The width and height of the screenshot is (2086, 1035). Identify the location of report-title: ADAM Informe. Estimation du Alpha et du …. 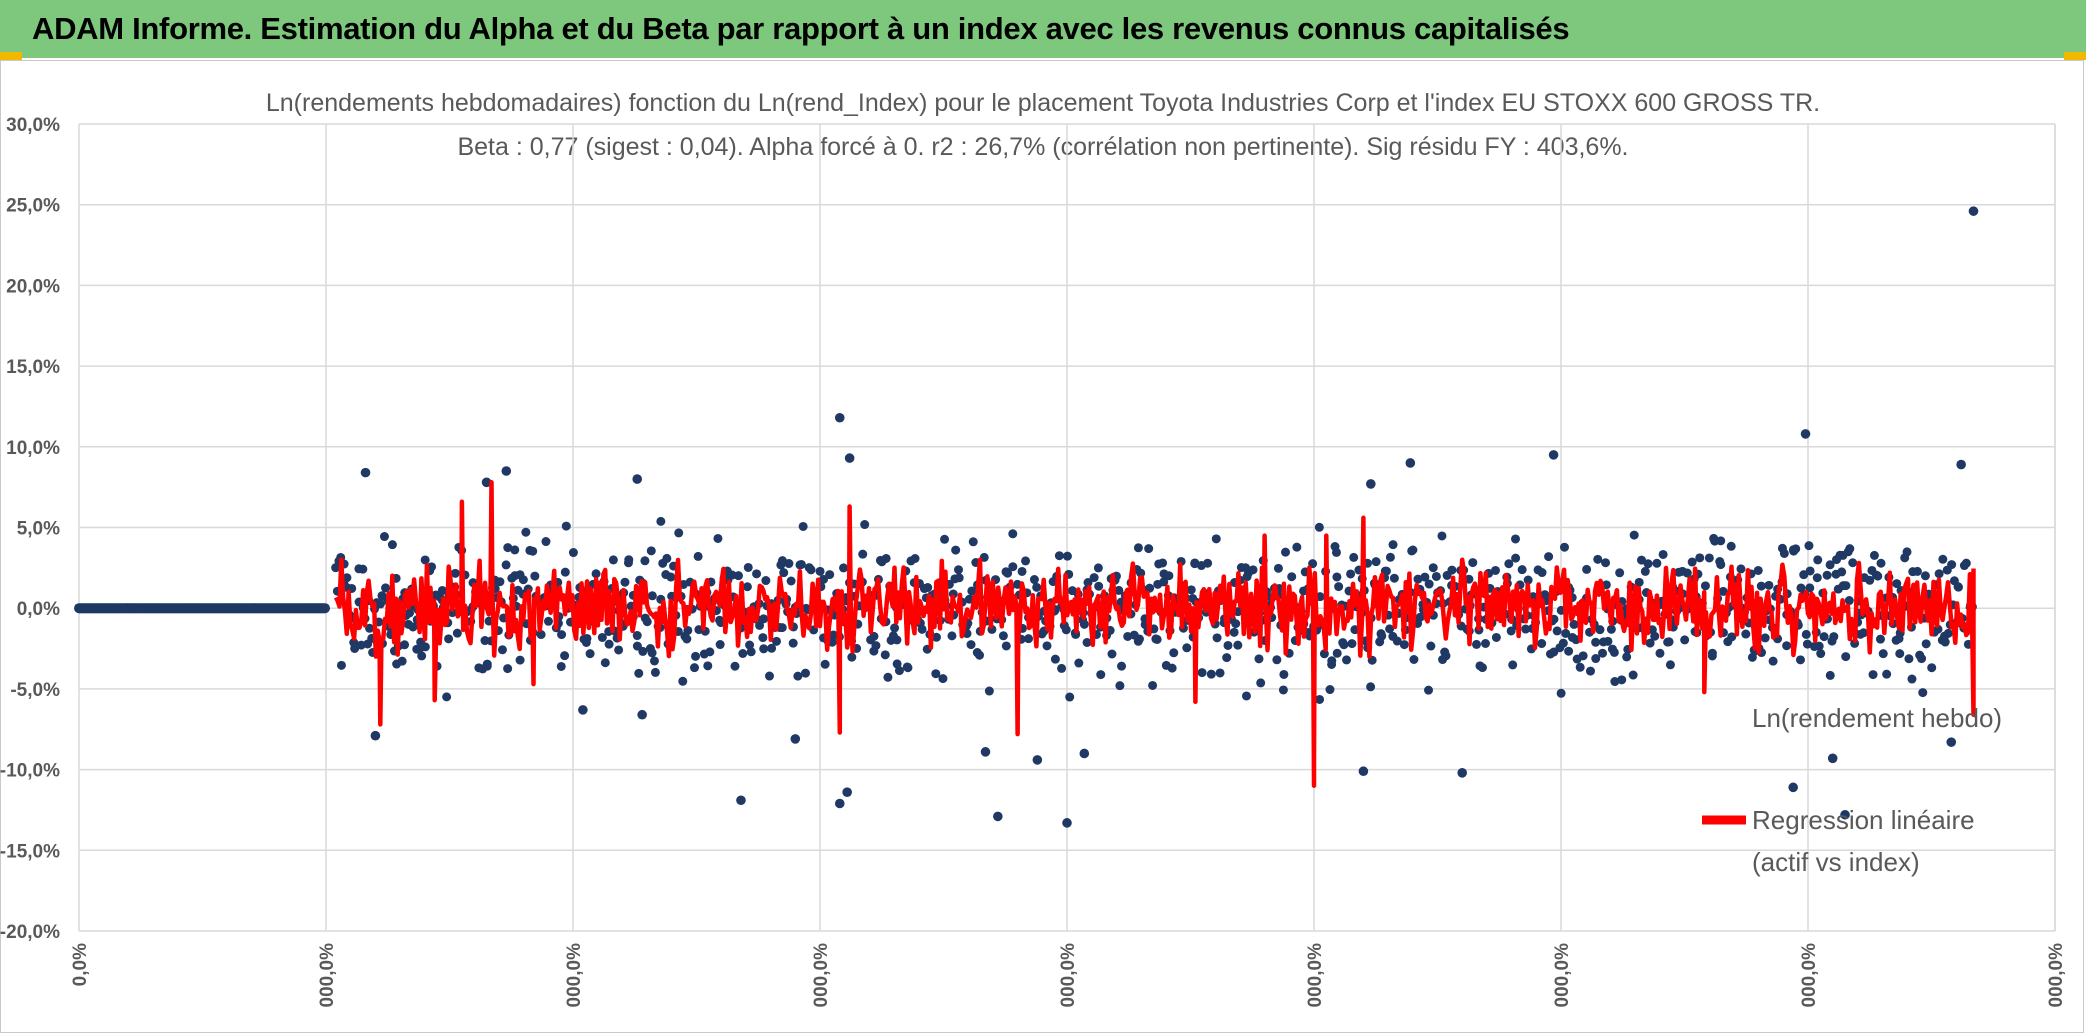
(801, 28).